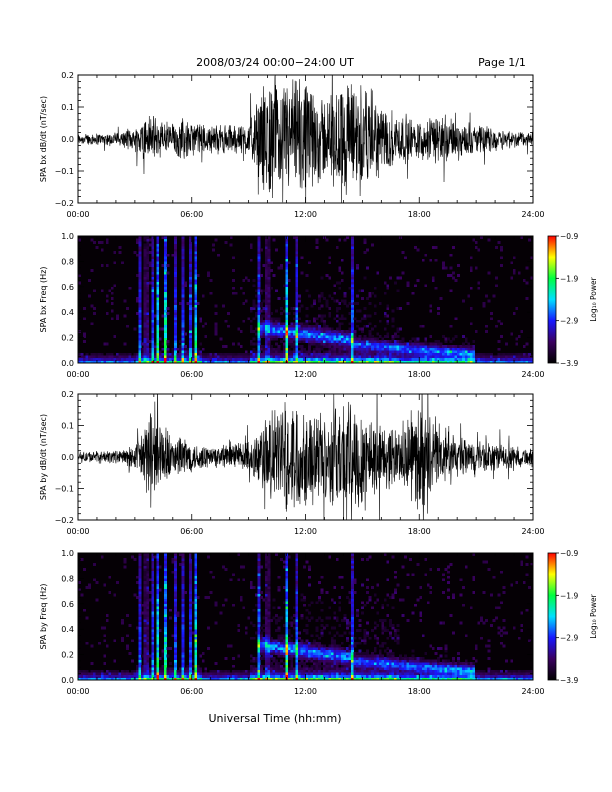 The height and width of the screenshot is (792, 612). What do you see at coordinates (43, 300) in the screenshot?
I see `y-axis-label: SPA bx Freq (Hz)` at bounding box center [43, 300].